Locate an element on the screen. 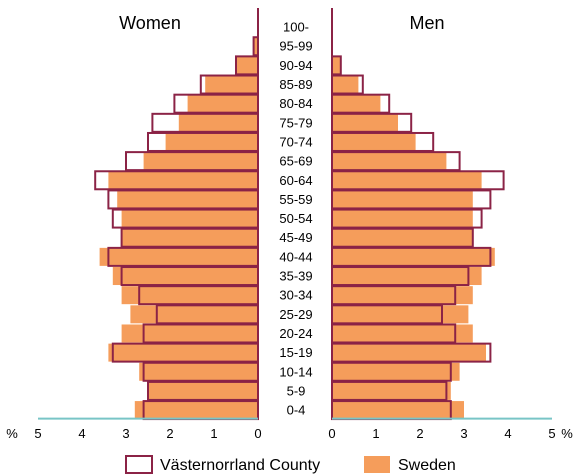  age-label: 35-39 is located at coordinates (295, 276).